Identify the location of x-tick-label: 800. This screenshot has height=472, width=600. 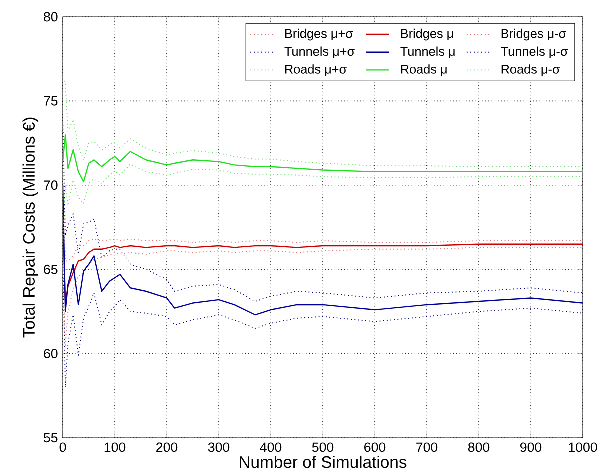
(479, 447).